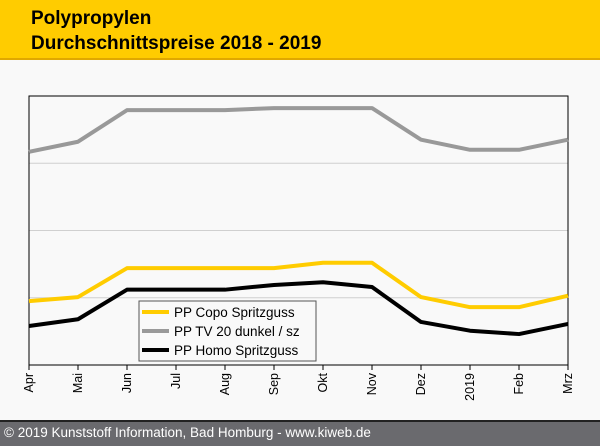  What do you see at coordinates (91, 18) in the screenshot?
I see `title-line-1: Polypropylen` at bounding box center [91, 18].